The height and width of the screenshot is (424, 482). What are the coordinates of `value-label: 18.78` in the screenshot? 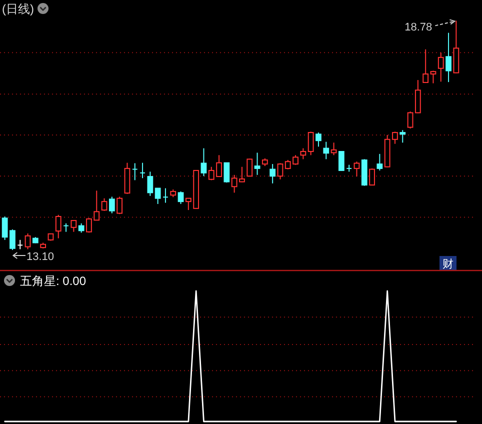 It's located at (418, 28).